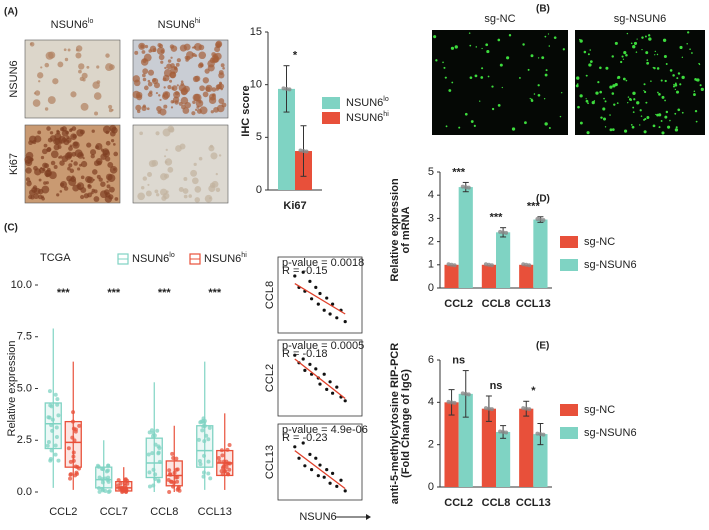  Describe the element at coordinates (431, 402) in the screenshot. I see `y-tick-label: 4` at that location.